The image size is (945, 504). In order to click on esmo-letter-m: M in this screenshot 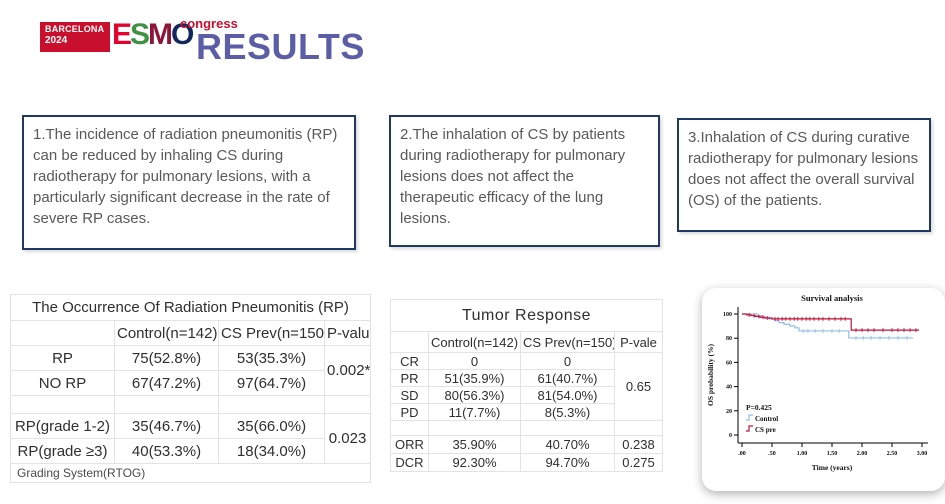, I will do `click(160, 34)`.